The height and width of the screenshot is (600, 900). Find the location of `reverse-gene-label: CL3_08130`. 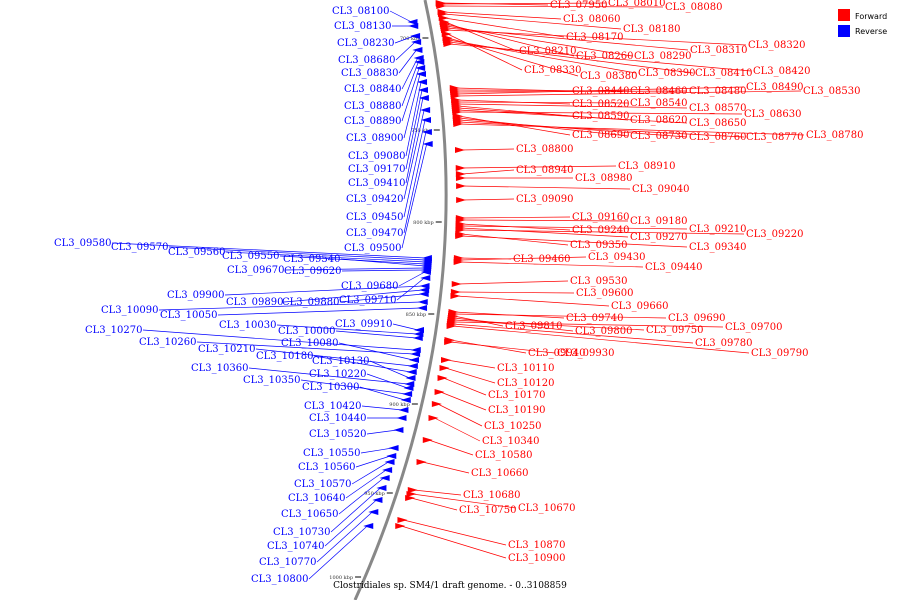

reverse-gene-label: CL3_08130 is located at coordinates (362, 26).